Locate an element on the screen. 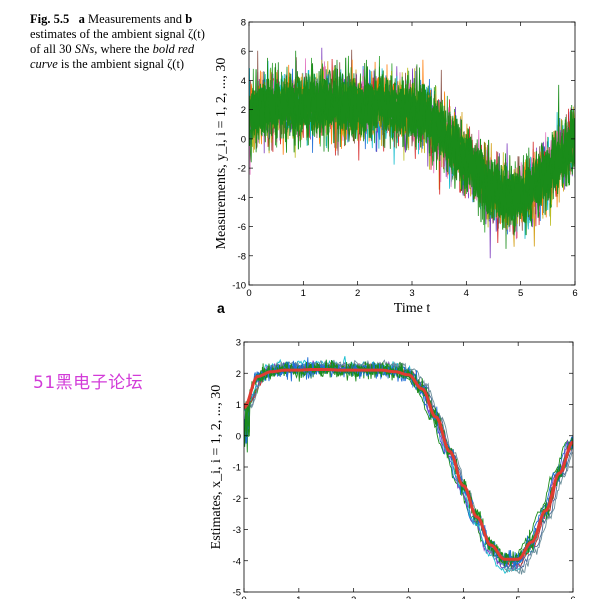 The height and width of the screenshot is (599, 599). panel-a-xaxis-label: Time t is located at coordinates (412, 308).